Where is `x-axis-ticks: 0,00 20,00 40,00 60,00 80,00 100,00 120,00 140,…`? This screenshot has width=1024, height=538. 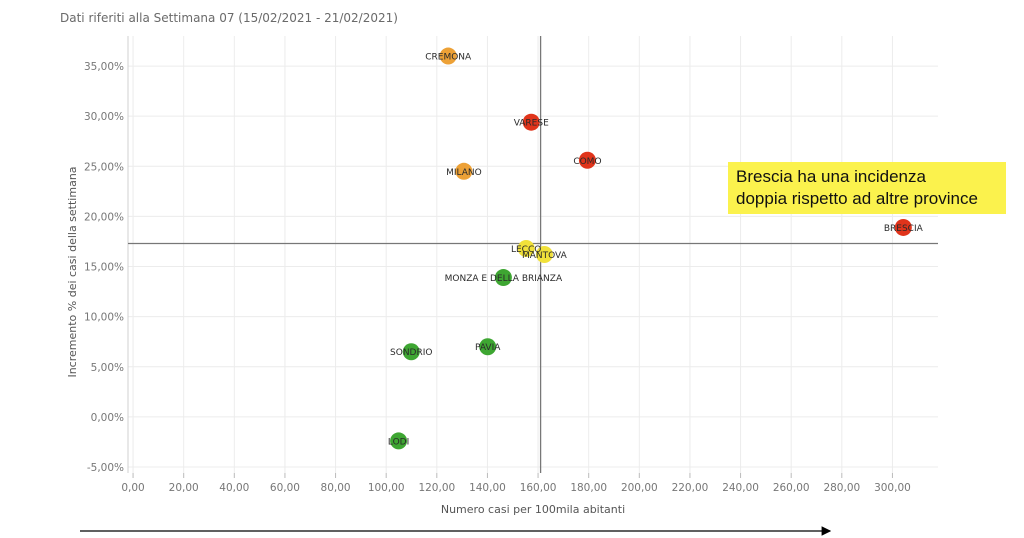
x-axis-ticks: 0,00 20,00 40,00 60,00 80,00 100,00 120,00 140,… is located at coordinates (516, 483).